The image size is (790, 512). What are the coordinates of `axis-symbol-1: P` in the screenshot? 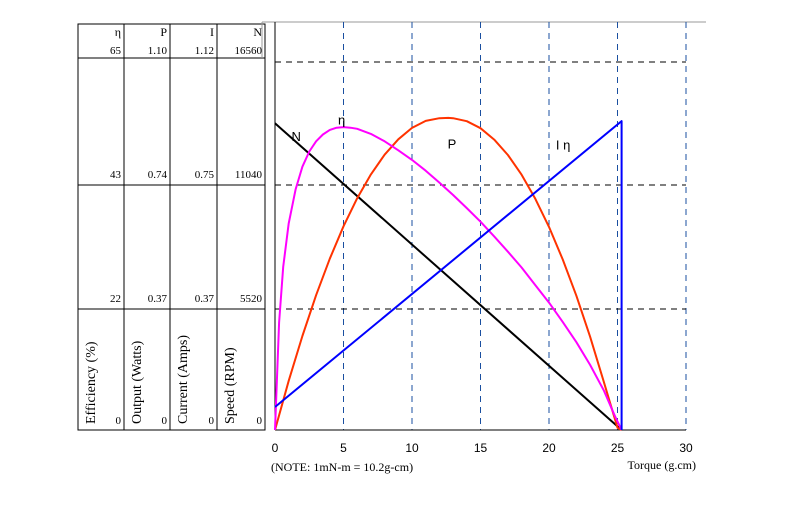 It's located at (163, 32).